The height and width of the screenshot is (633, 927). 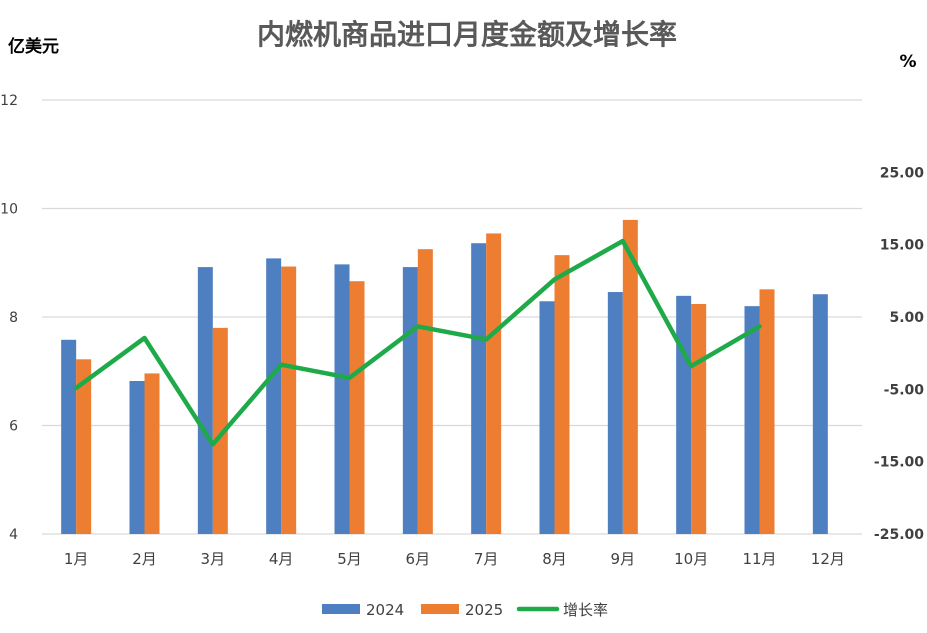 I want to click on left-tick-label: 10, so click(x=9, y=210).